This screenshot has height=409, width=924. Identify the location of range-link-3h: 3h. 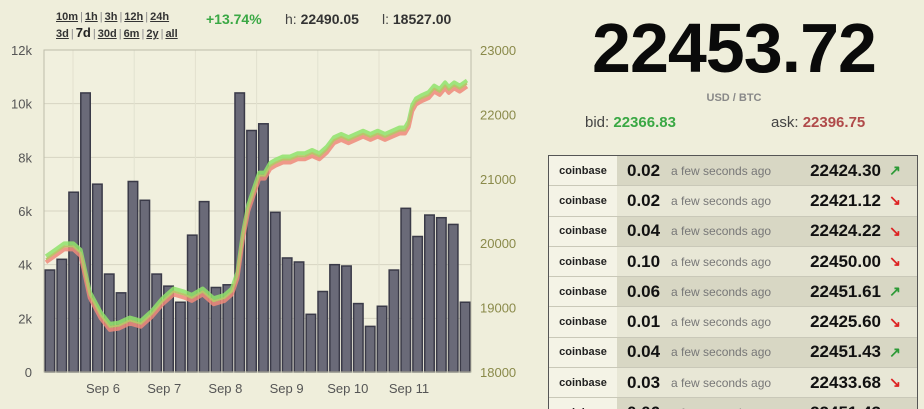
(111, 17).